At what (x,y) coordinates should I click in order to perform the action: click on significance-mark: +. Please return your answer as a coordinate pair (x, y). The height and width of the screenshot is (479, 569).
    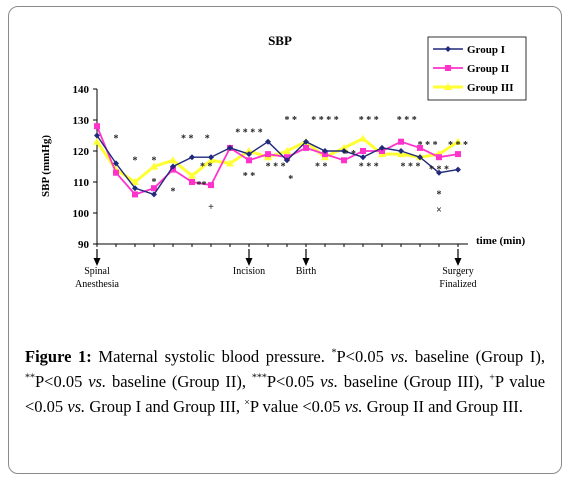
    Looking at the image, I should click on (211, 207).